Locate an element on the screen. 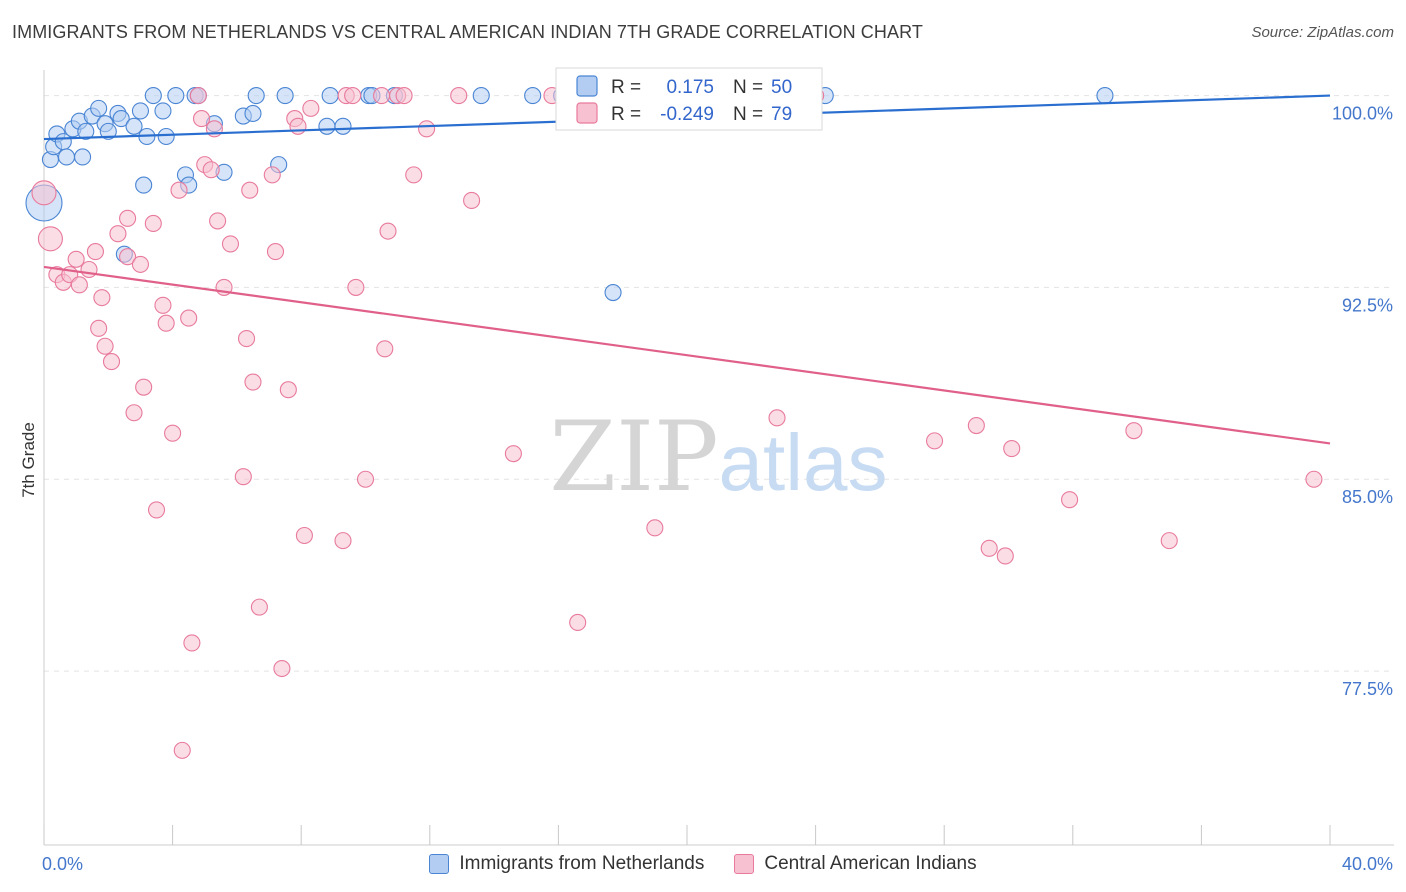 Image resolution: width=1406 pixels, height=892 pixels. stats-r-value-pink: -0.249 is located at coordinates (687, 114).